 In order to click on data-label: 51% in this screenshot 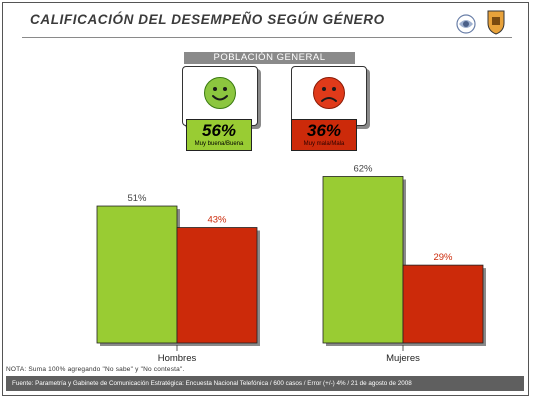, I will do `click(137, 198)`.